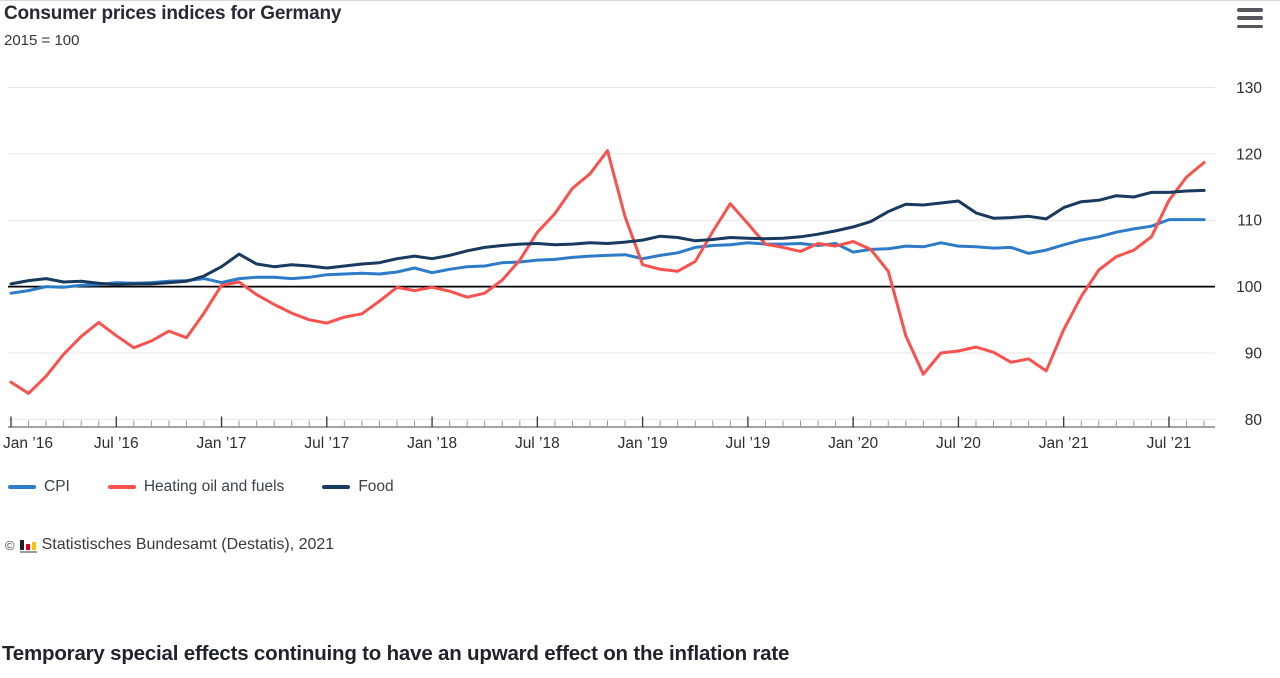 The image size is (1280, 678). I want to click on x-axis-tick-label: Jan ’17, so click(222, 443).